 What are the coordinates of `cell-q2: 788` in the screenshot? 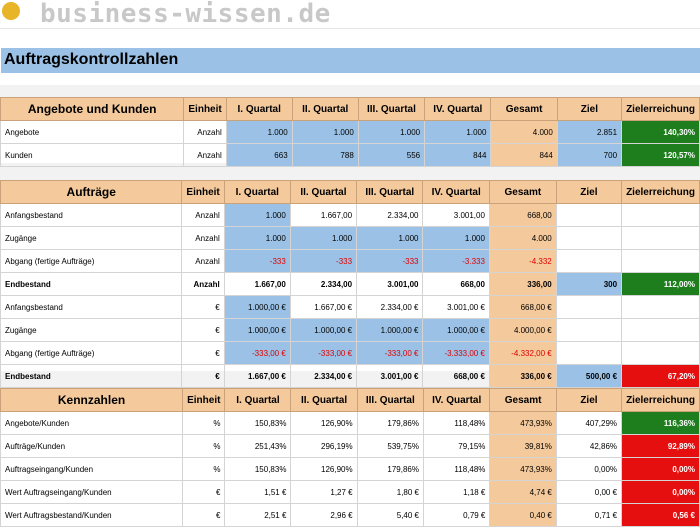 It's located at (325, 155).